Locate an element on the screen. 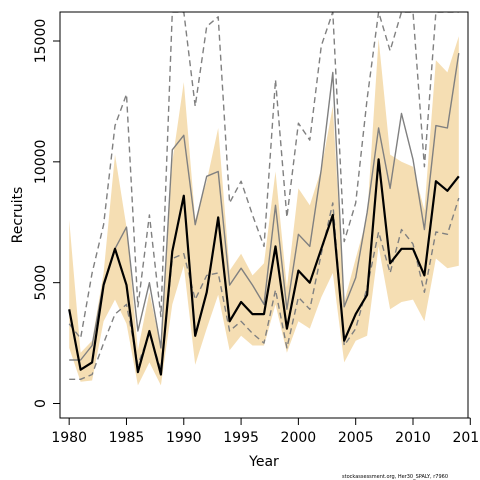  x-axis-title: Year is located at coordinates (263, 462).